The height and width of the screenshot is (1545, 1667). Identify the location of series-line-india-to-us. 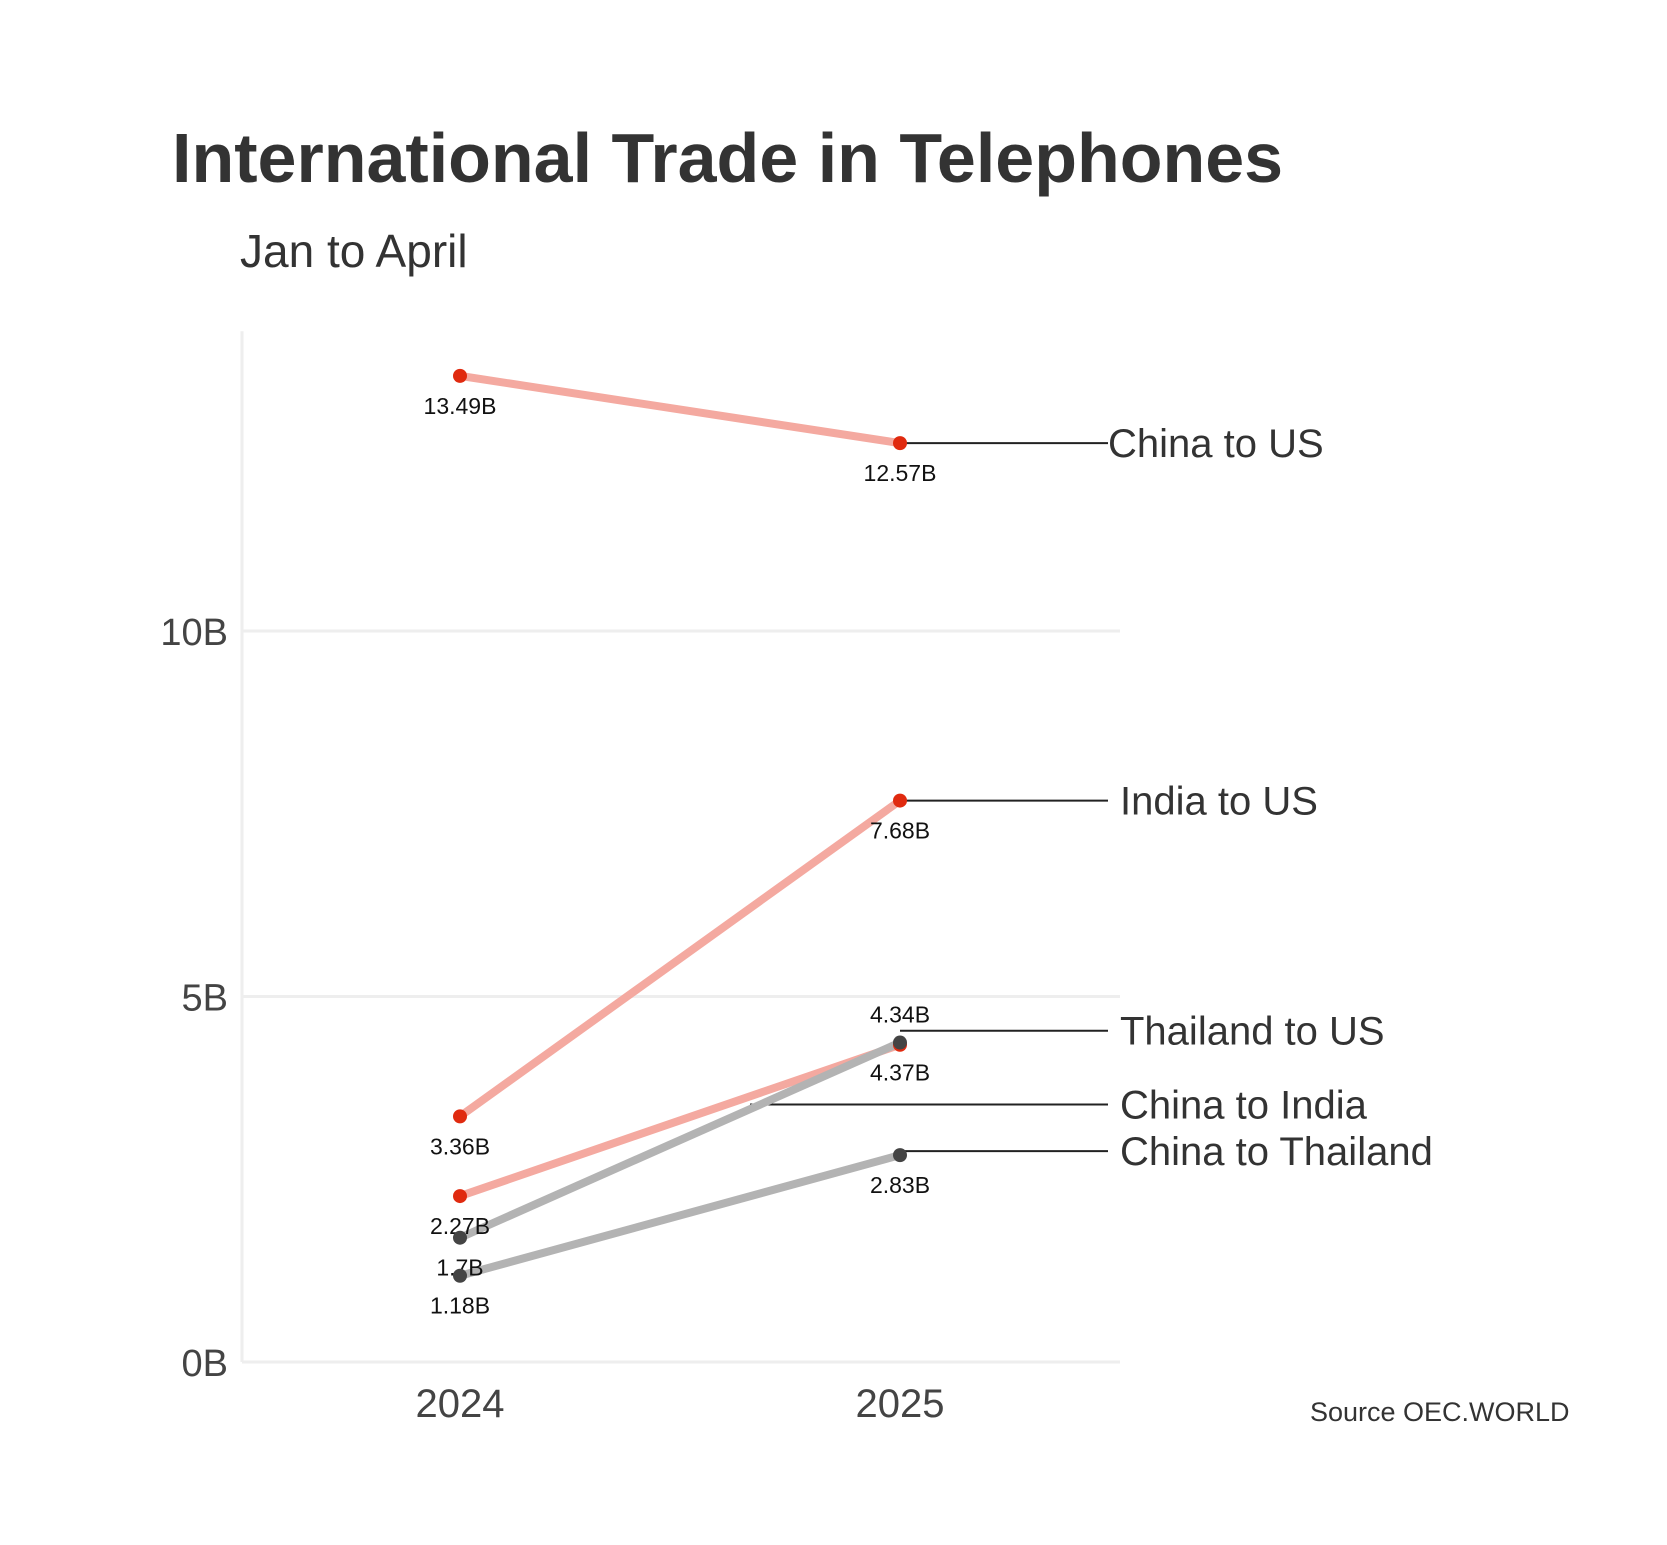
(680, 958).